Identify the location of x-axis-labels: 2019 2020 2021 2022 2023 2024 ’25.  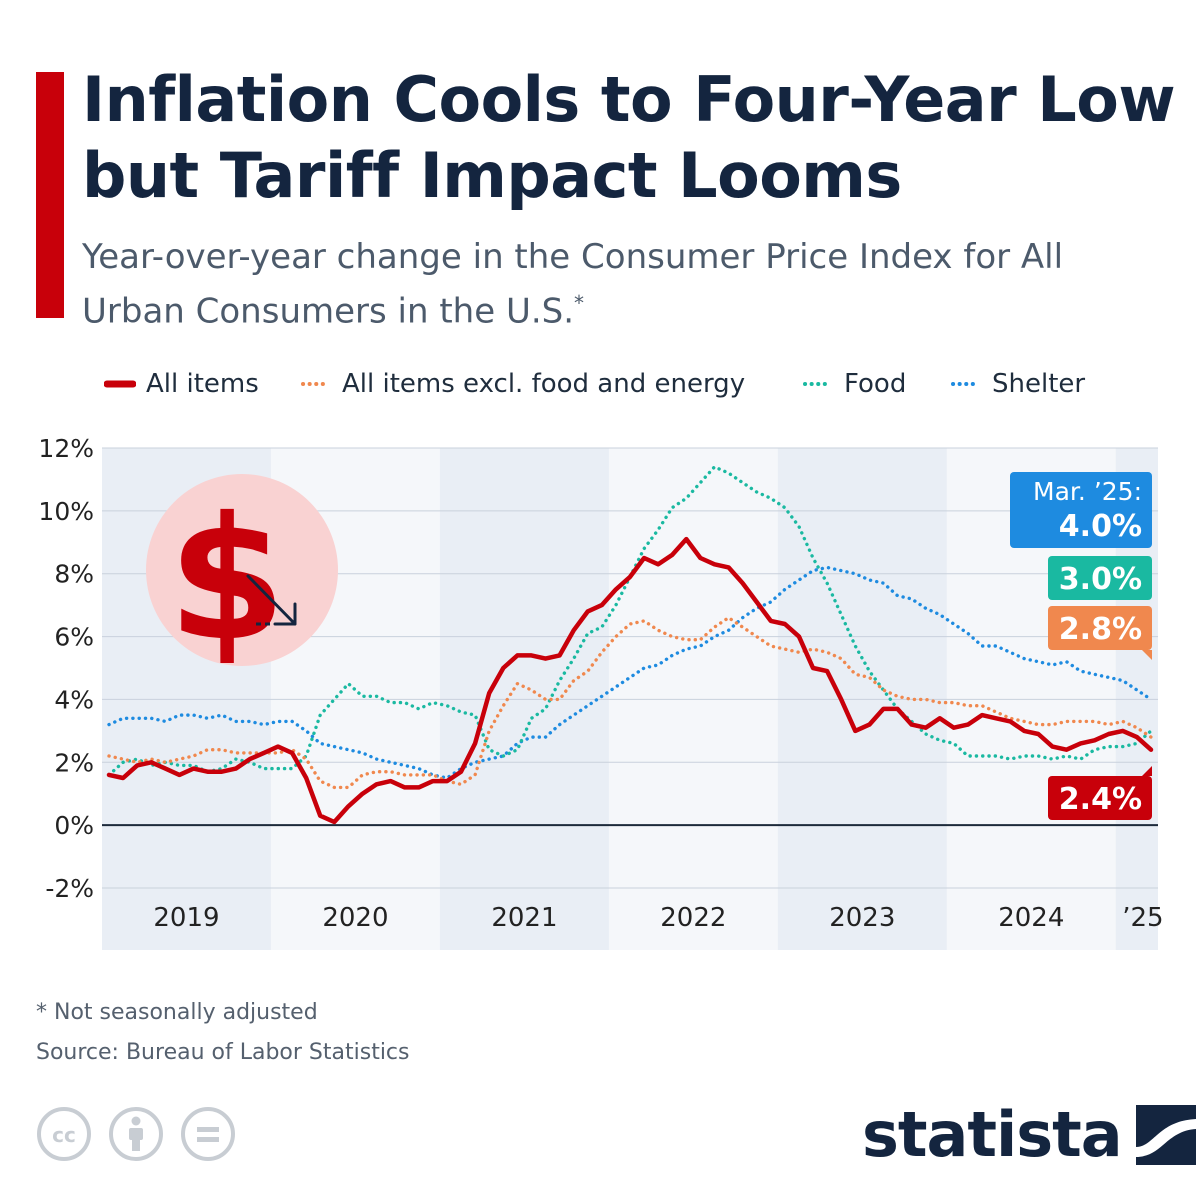
(658, 918).